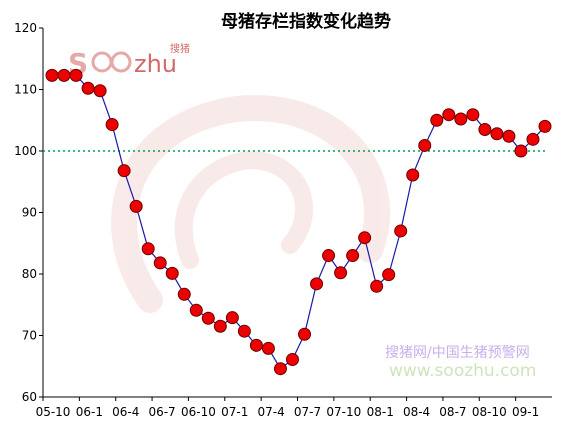 This screenshot has width=562, height=425. What do you see at coordinates (234, 412) in the screenshot?
I see `x-tick-label: 07-1` at bounding box center [234, 412].